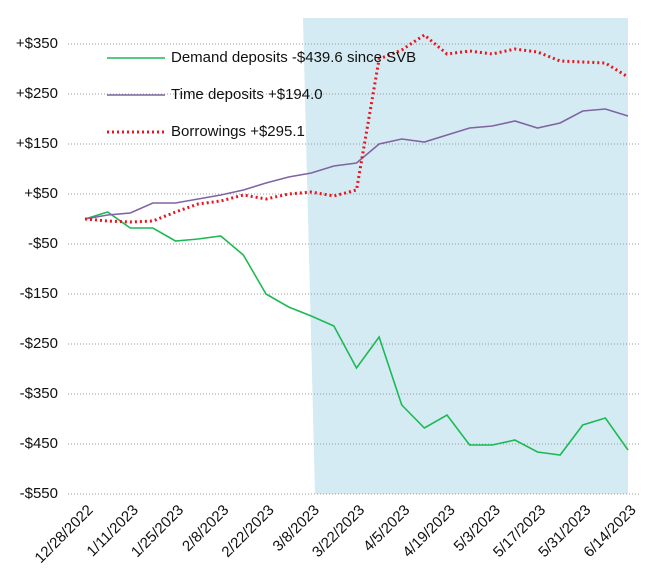 This screenshot has width=646, height=580. I want to click on y-tick-label: +$150, so click(37, 143).